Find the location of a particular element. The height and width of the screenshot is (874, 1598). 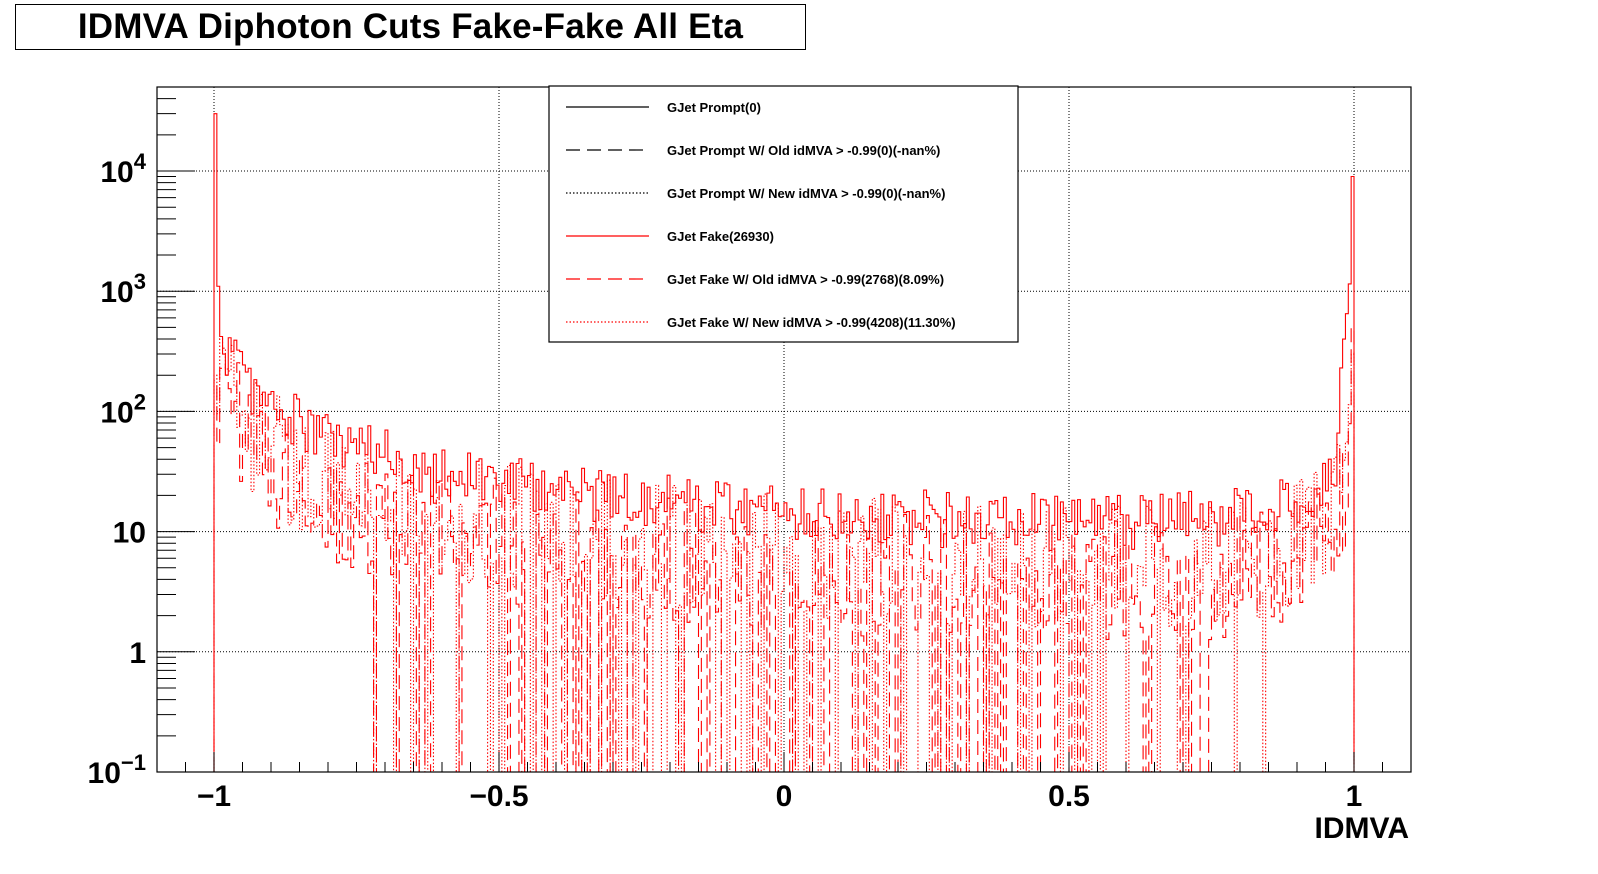

y-tick-label: 10⁴ is located at coordinates (123, 169).